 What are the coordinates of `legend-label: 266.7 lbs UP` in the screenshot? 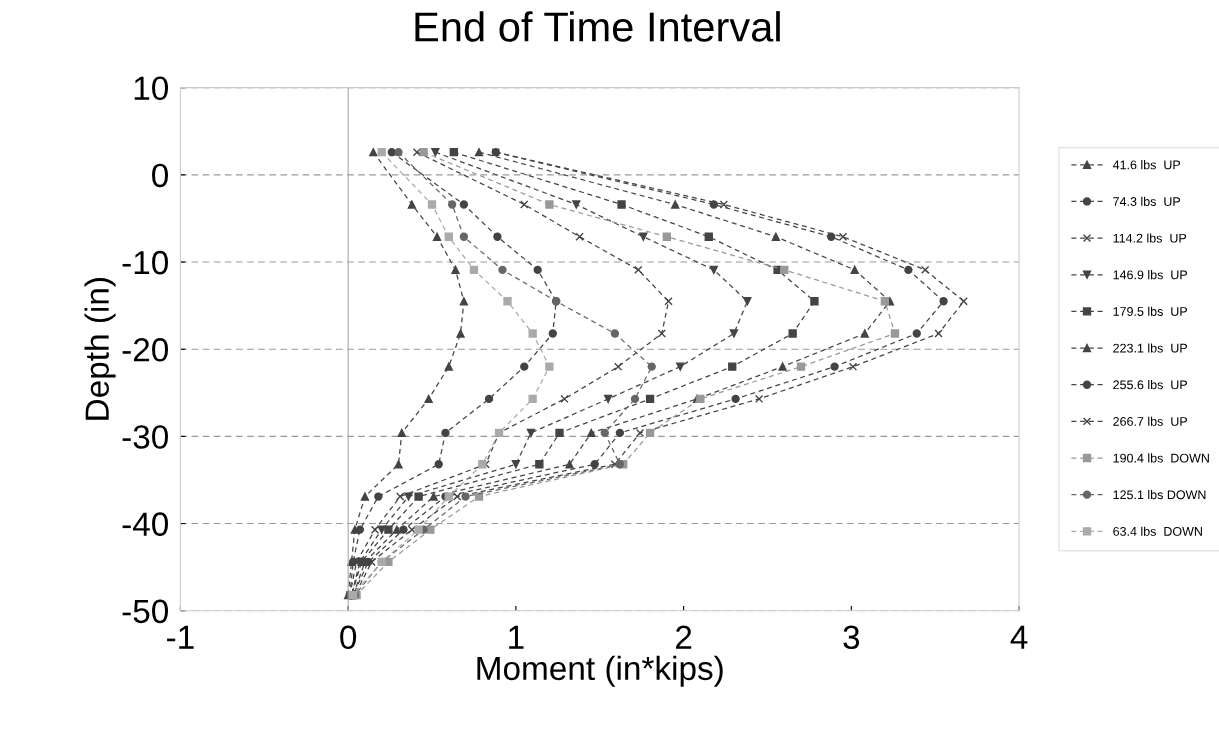 It's located at (1150, 421).